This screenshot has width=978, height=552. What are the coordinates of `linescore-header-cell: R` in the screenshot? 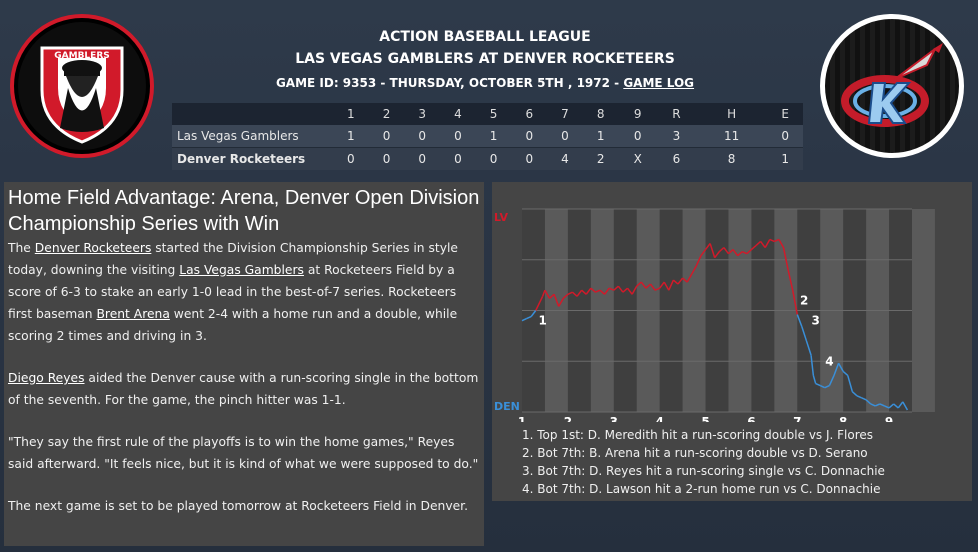 It's located at (676, 114).